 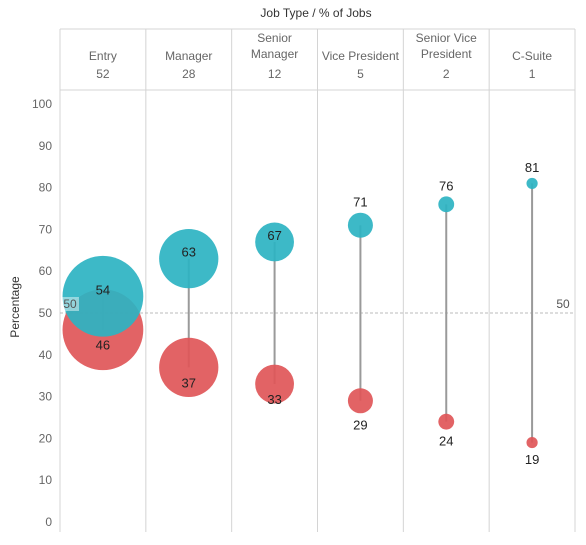 I want to click on y-tick-label: 50, so click(x=46, y=313).